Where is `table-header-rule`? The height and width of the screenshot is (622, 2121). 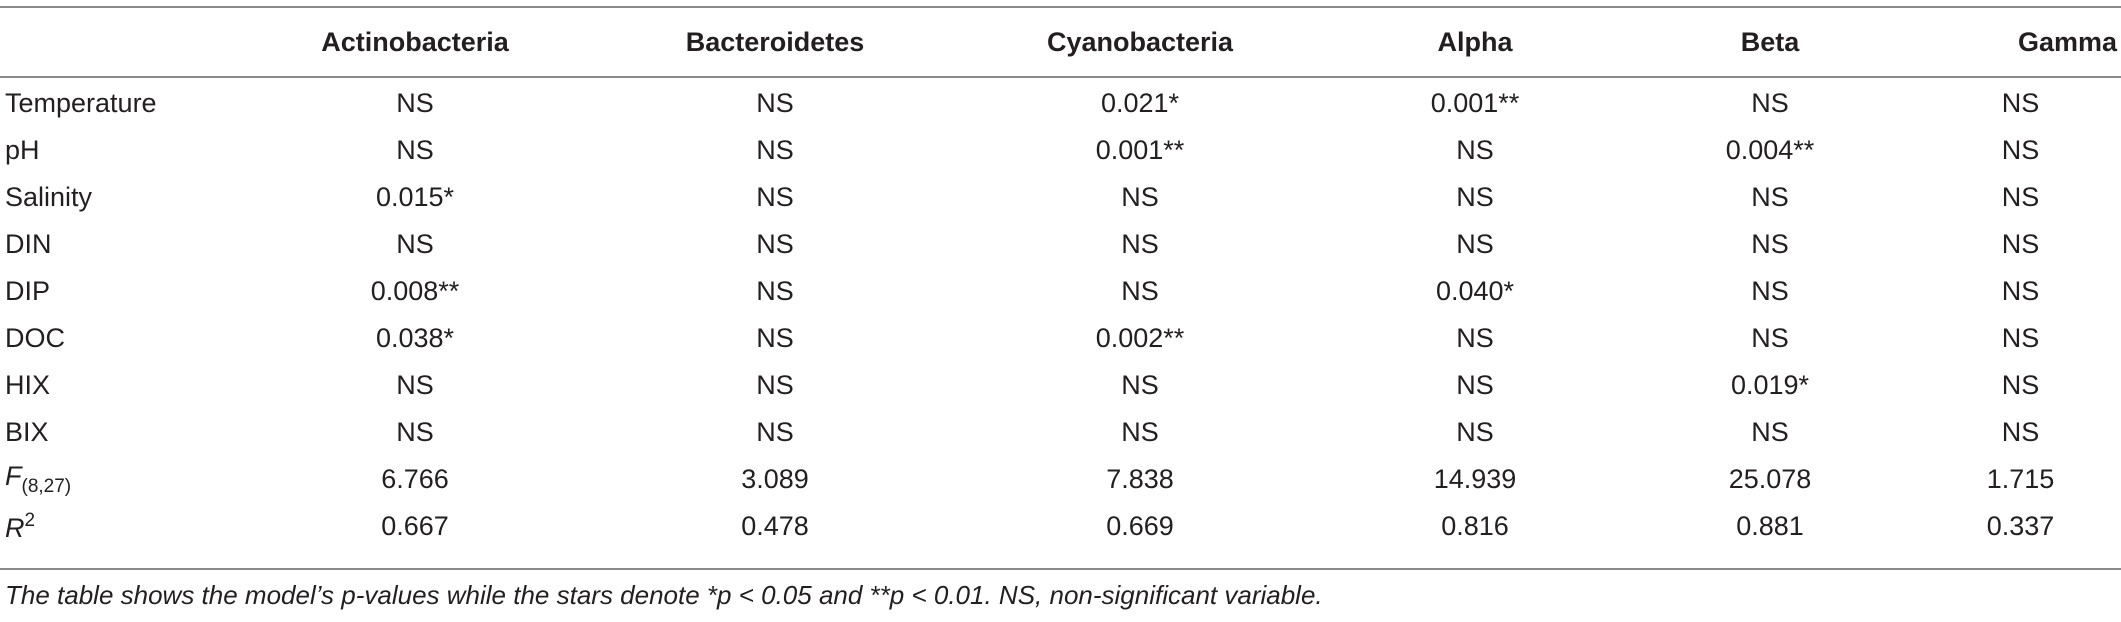
table-header-rule is located at coordinates (1060, 77).